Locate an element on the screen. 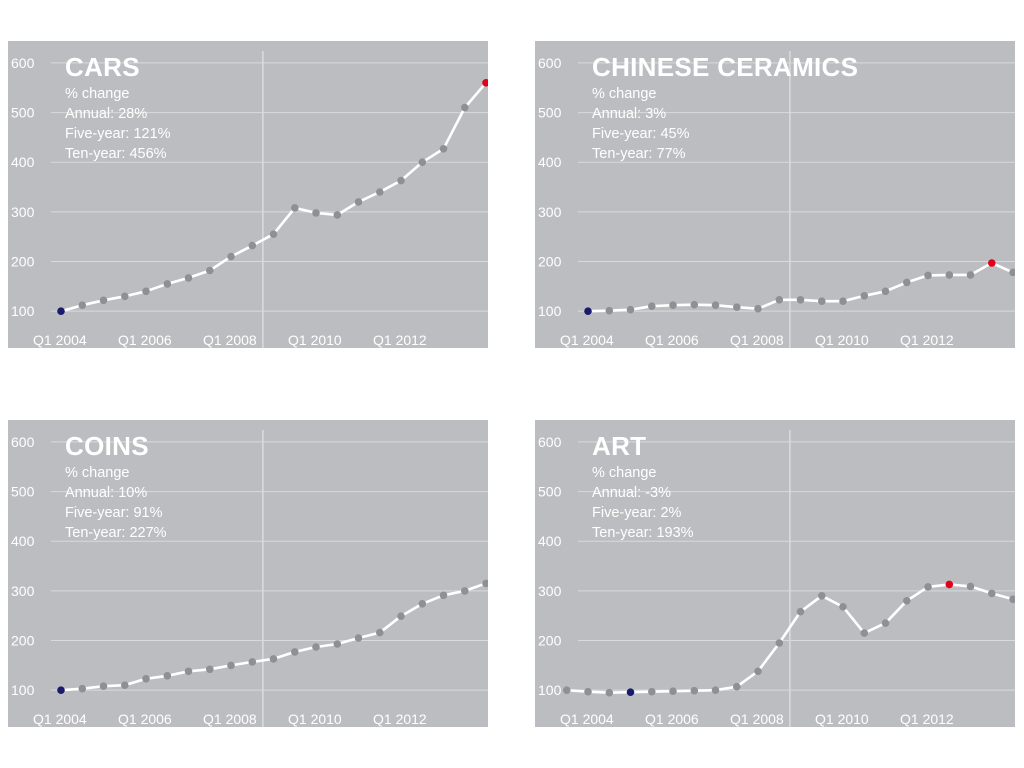 The height and width of the screenshot is (768, 1024). chart-stat: Five-year: 45% is located at coordinates (641, 134).